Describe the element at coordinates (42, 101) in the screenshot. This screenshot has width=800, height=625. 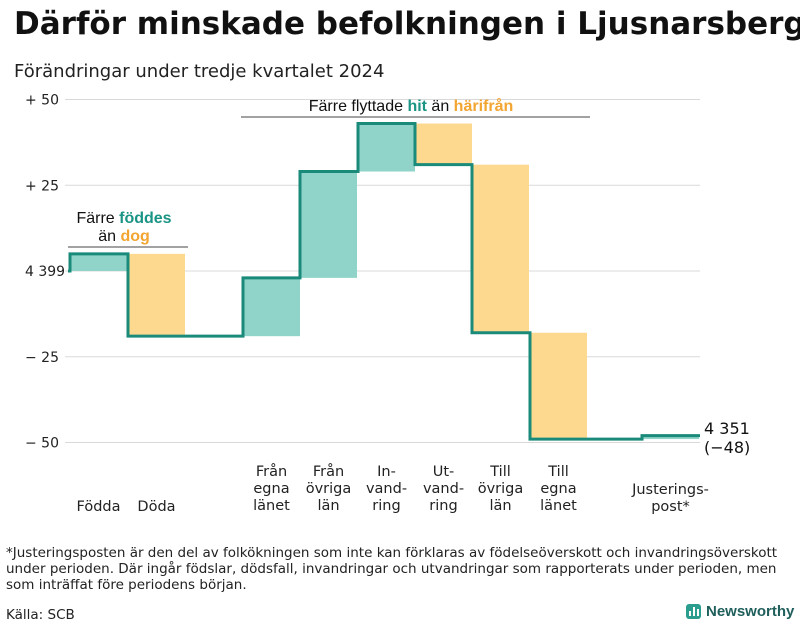
I see `y-tick-label: + 50` at that location.